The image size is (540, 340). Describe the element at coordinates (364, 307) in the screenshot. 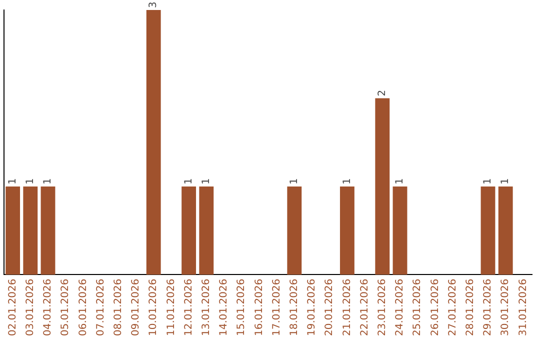

I see `x-tick-label: 22.01.2026` at that location.